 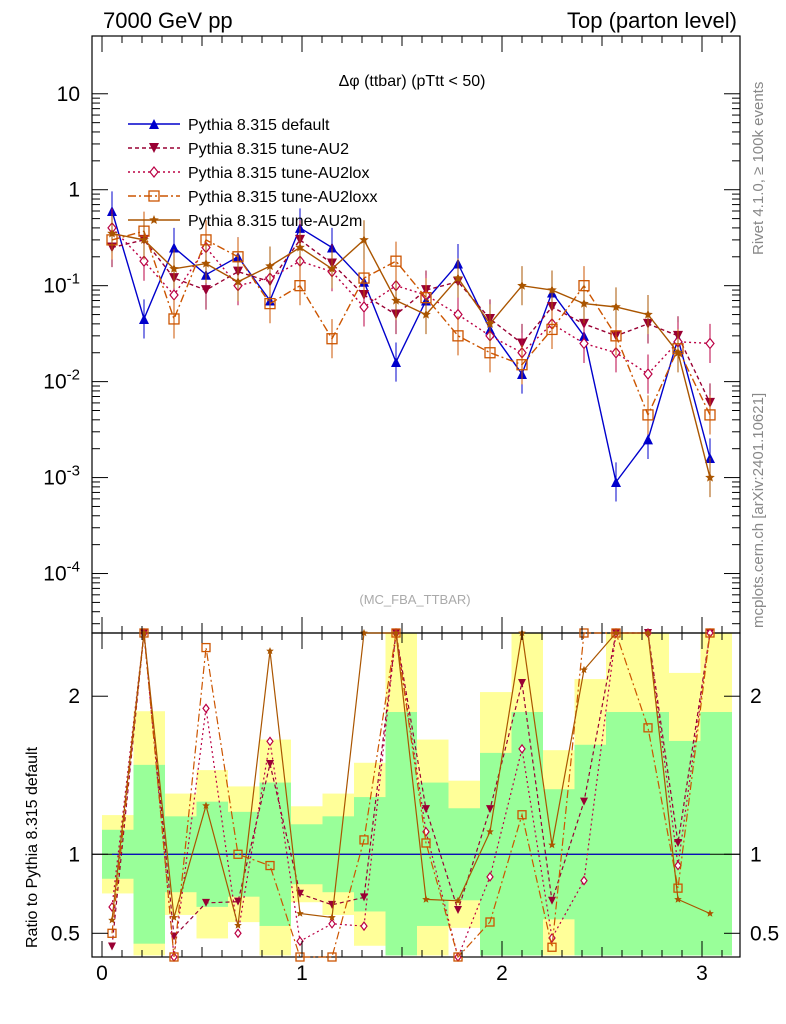 I want to click on series-line, so click(x=411, y=323).